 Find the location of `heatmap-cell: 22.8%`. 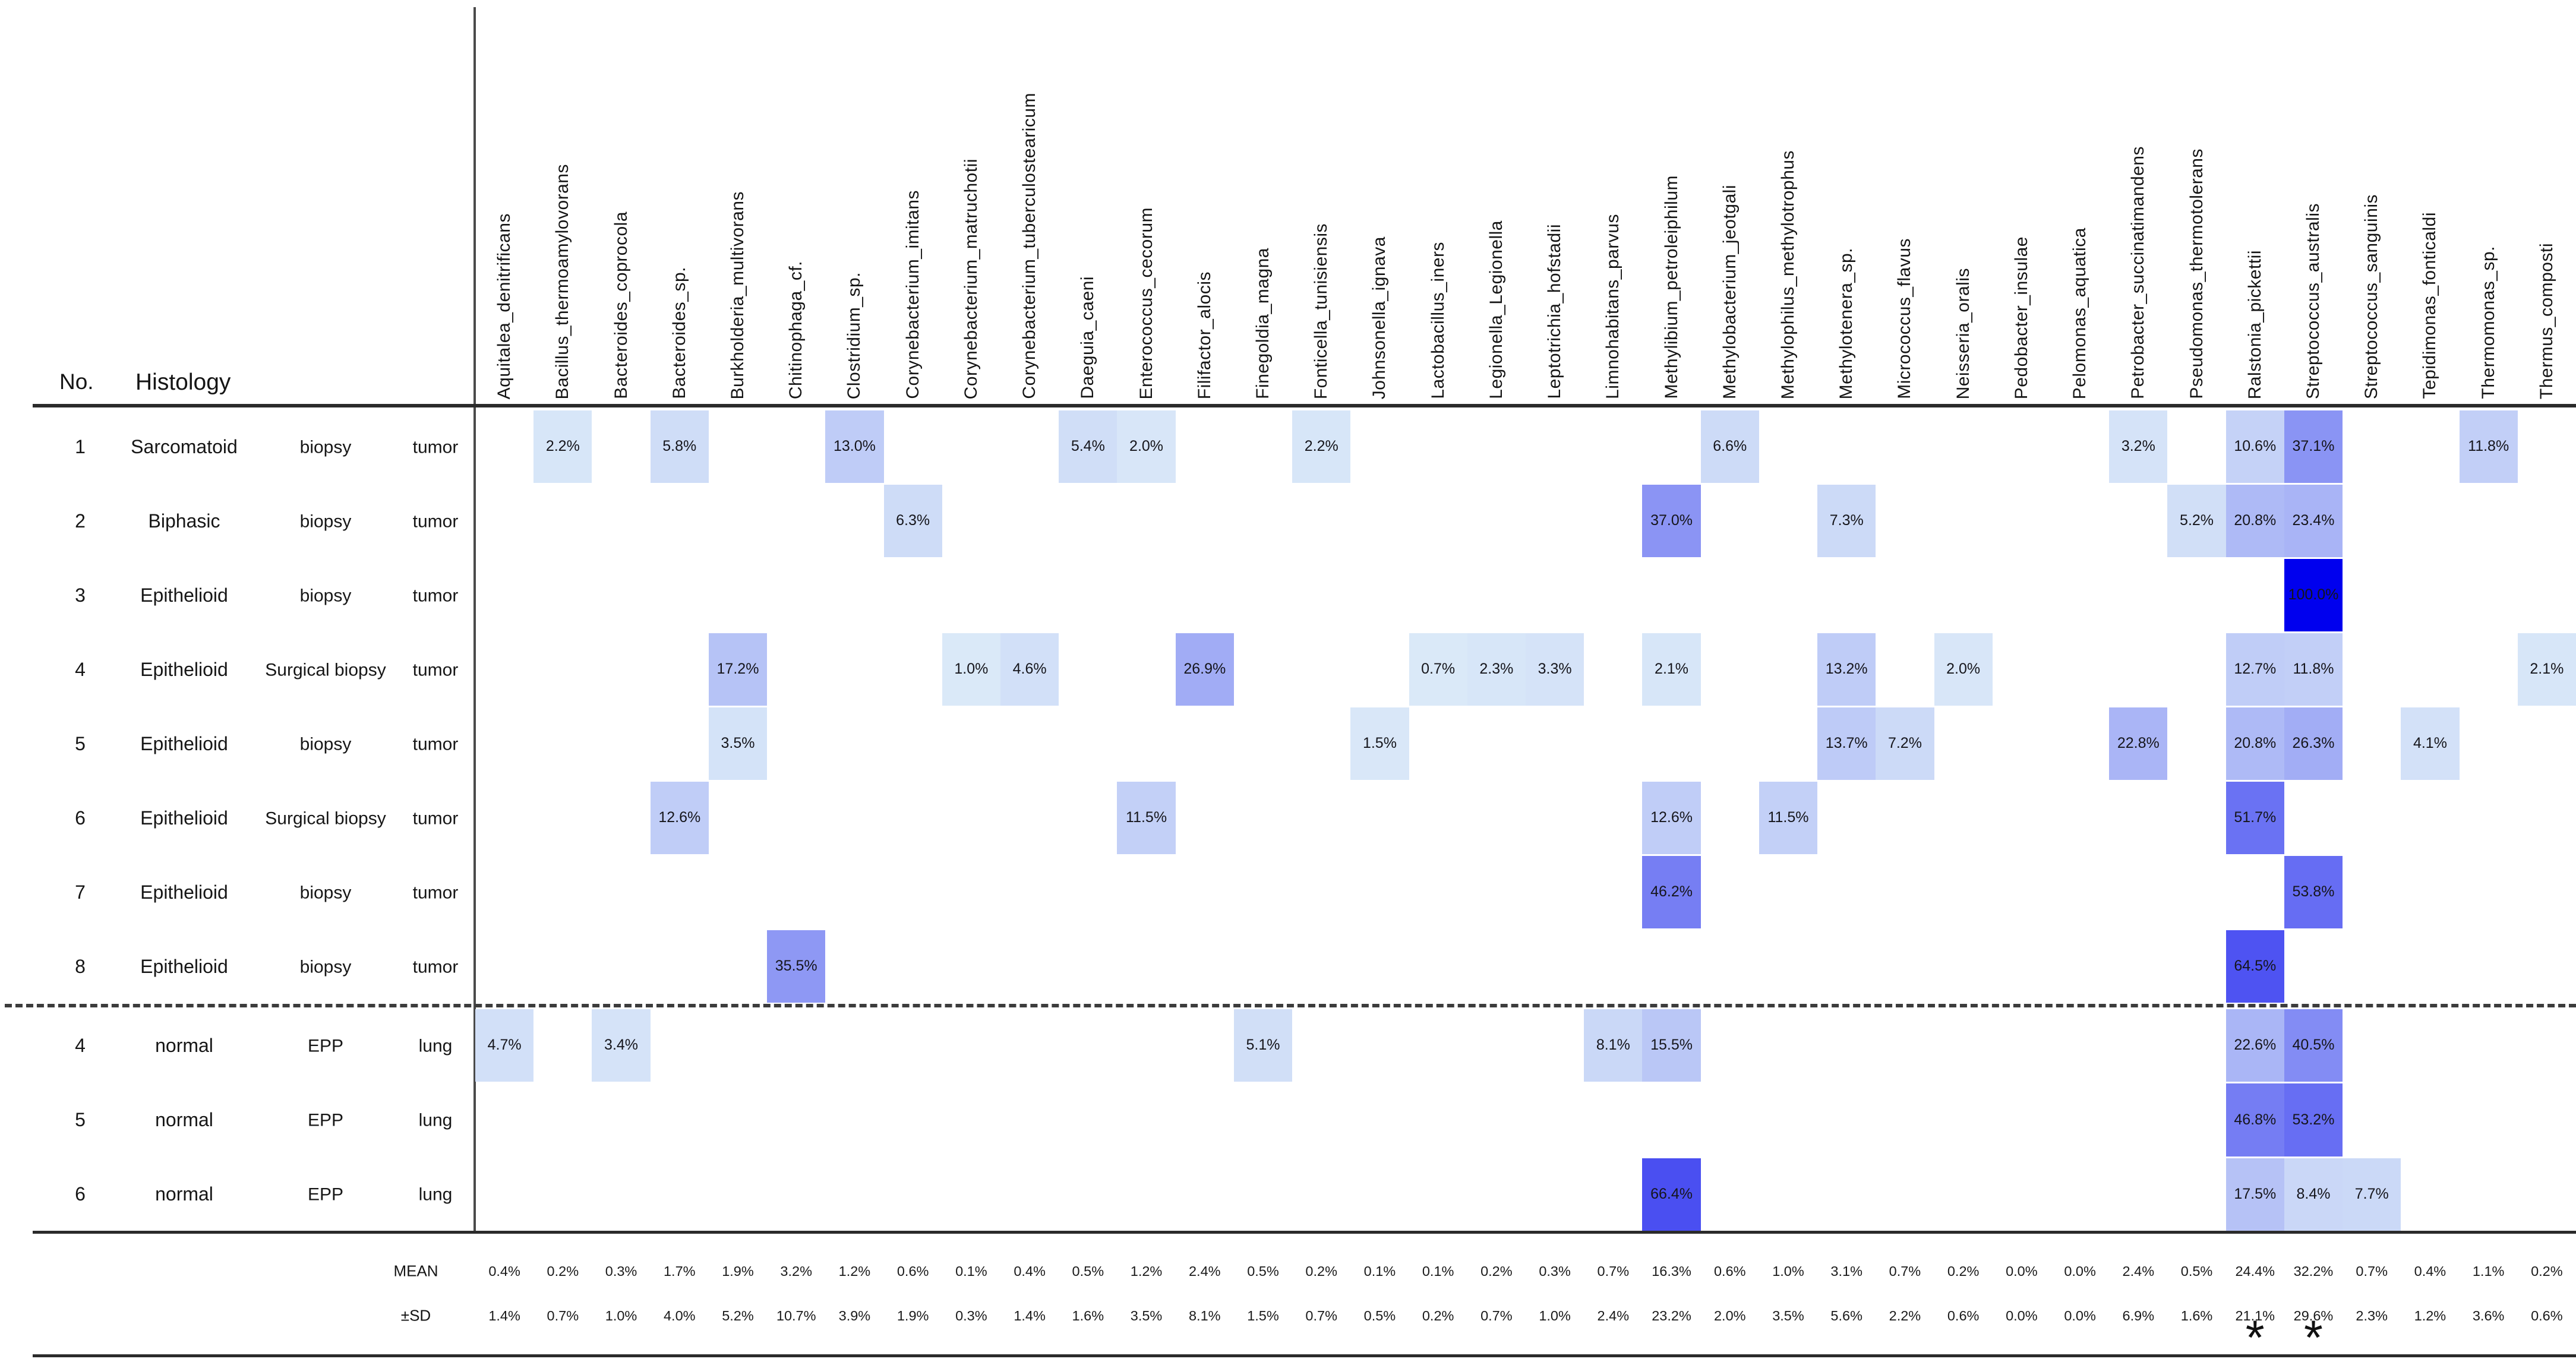

heatmap-cell: 22.8% is located at coordinates (2138, 743).